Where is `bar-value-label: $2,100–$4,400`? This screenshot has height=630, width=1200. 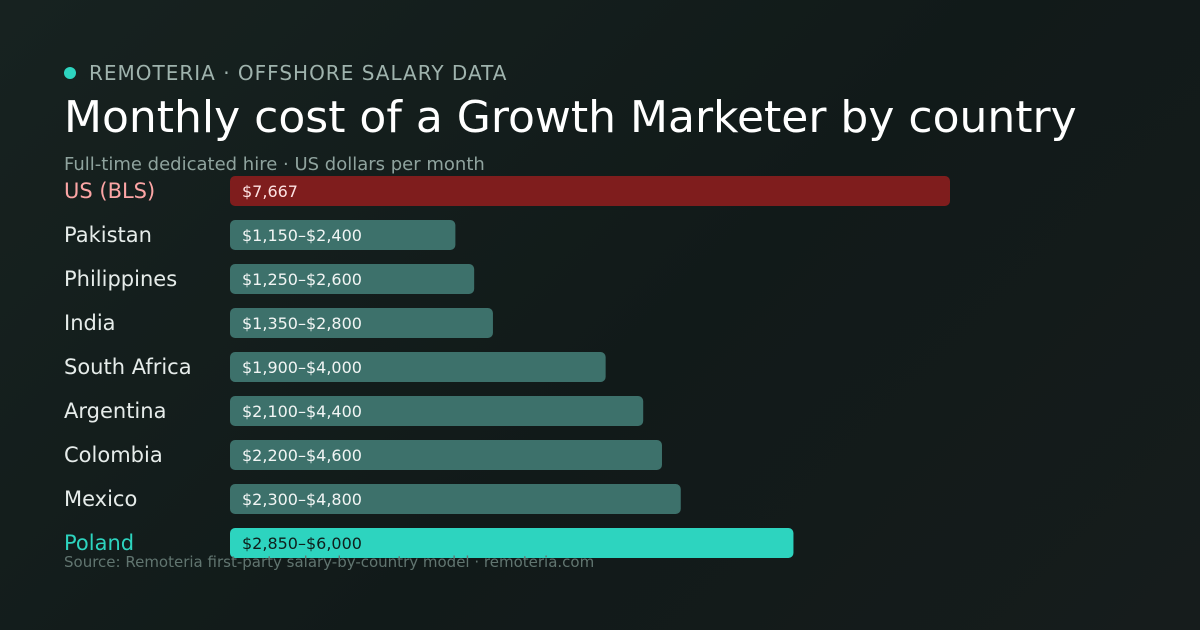
bar-value-label: $2,100–$4,400 is located at coordinates (302, 411).